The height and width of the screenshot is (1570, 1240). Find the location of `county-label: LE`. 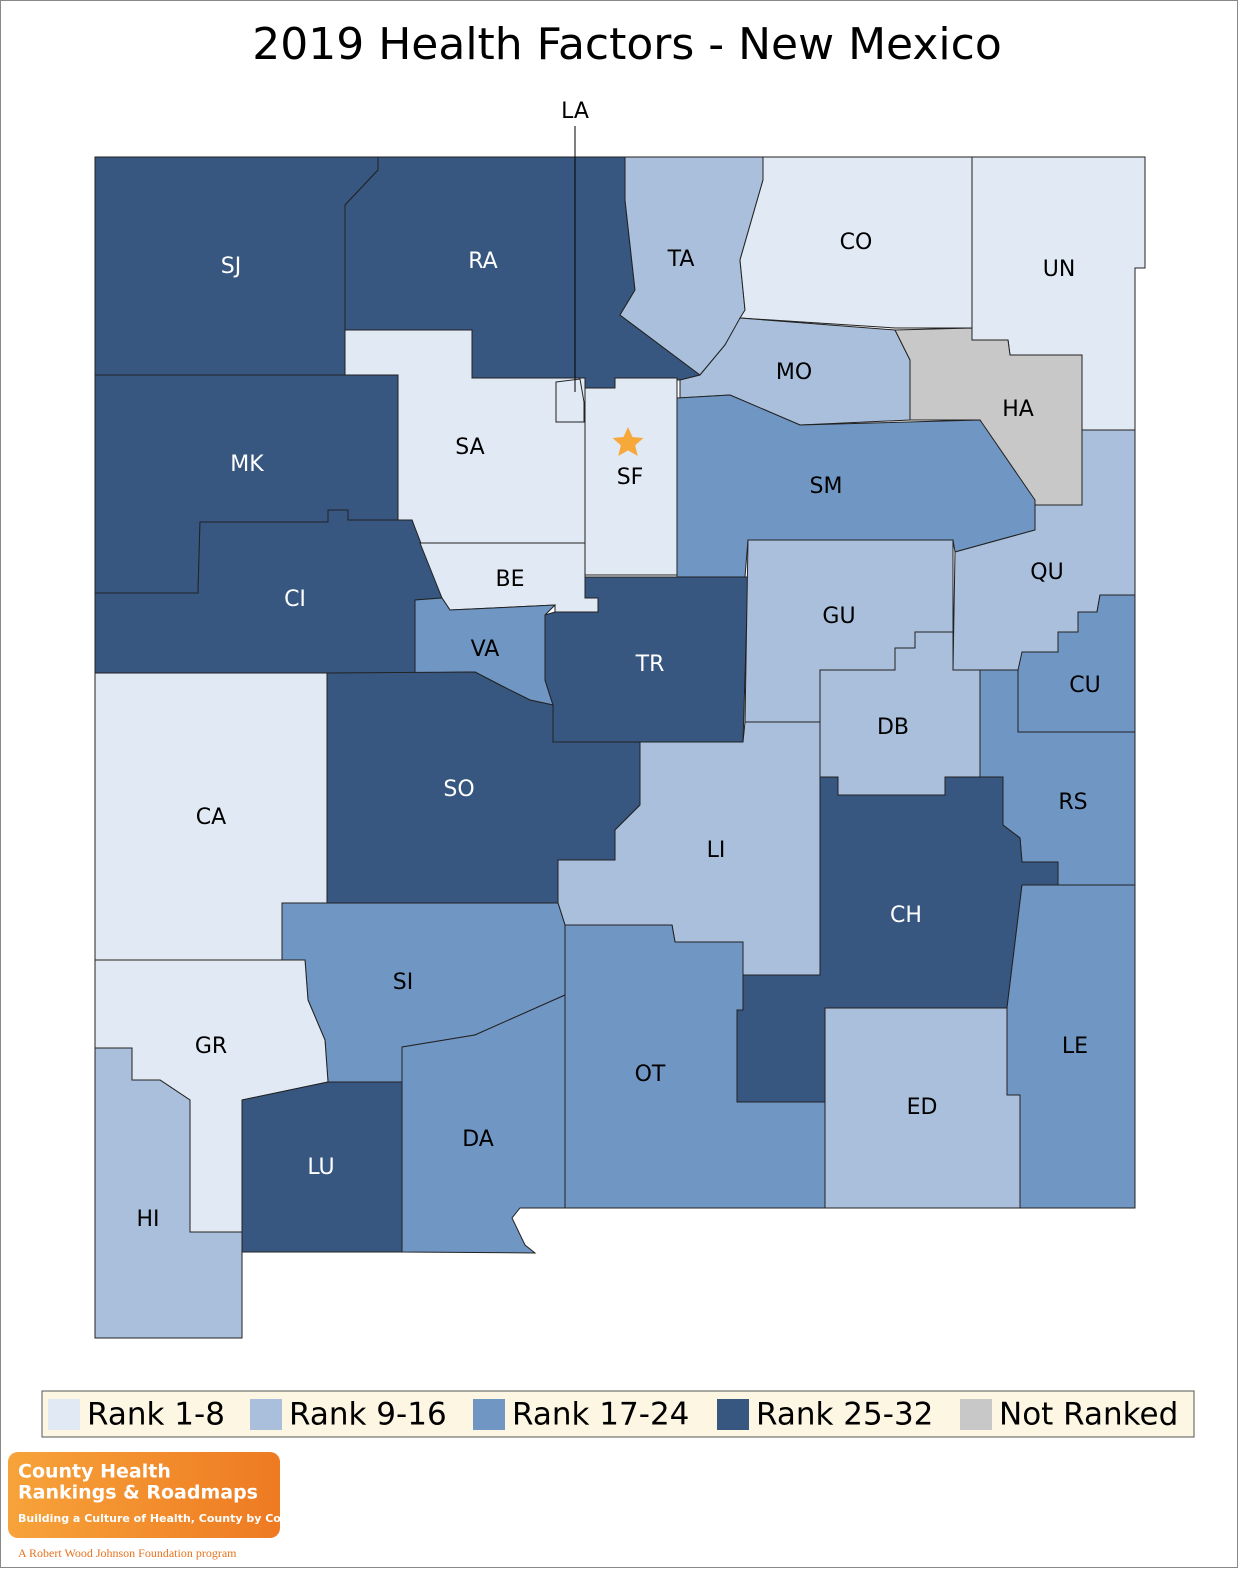

county-label: LE is located at coordinates (1075, 1046).